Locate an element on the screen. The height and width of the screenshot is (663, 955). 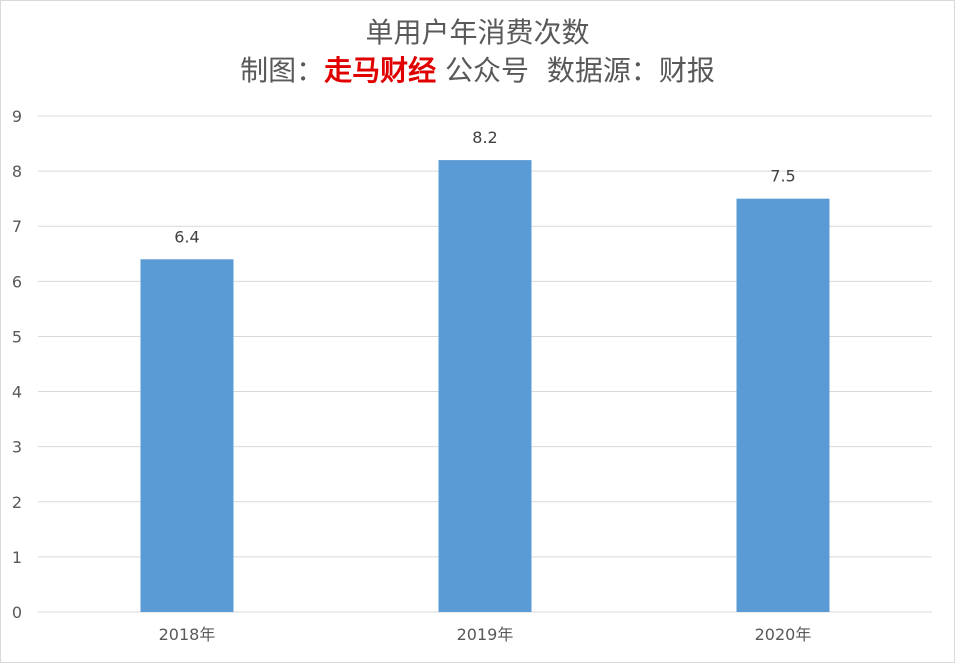
x-axis-ticks: 2018年 2019年 2020年 is located at coordinates (485, 634).